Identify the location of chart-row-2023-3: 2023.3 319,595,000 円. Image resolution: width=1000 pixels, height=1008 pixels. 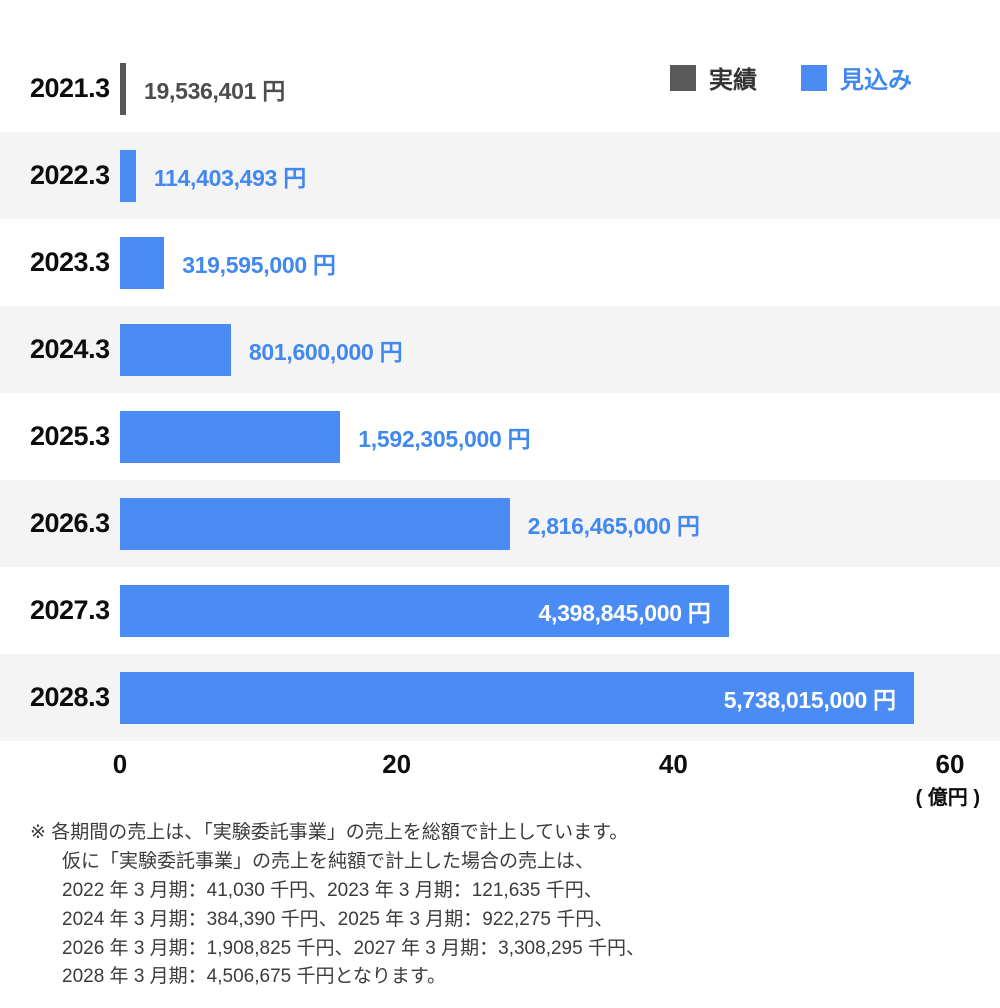
(500, 262).